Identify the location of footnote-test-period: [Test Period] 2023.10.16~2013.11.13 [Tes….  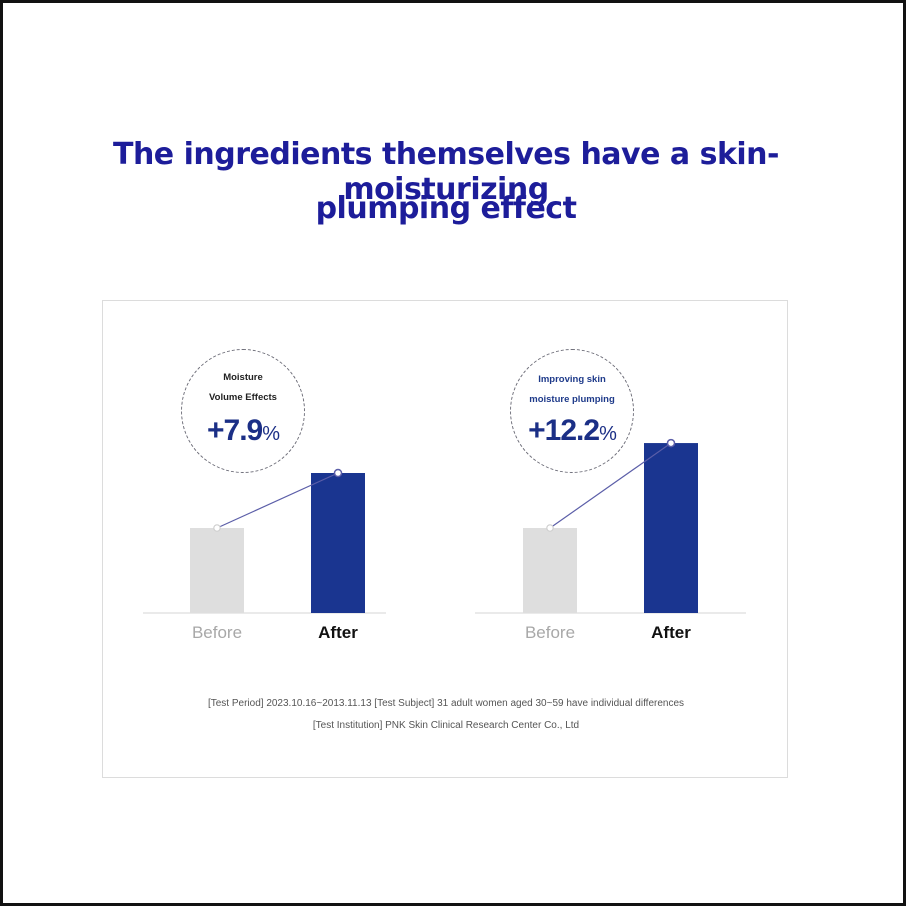
(446, 703).